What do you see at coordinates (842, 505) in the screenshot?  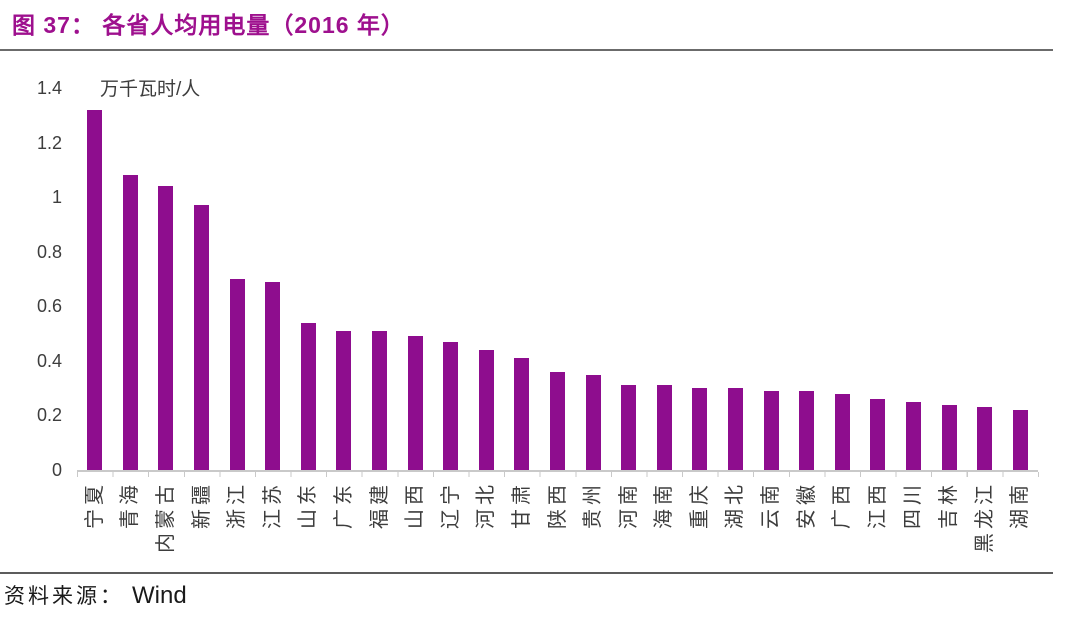 I see `x-axis-label-广西: 广西` at bounding box center [842, 505].